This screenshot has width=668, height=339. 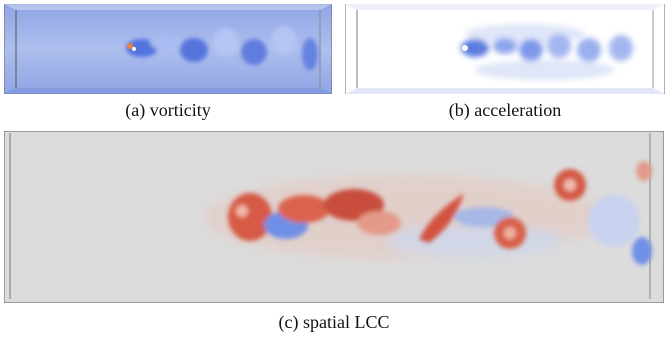 I want to click on acceleration-visualization, so click(x=505, y=49).